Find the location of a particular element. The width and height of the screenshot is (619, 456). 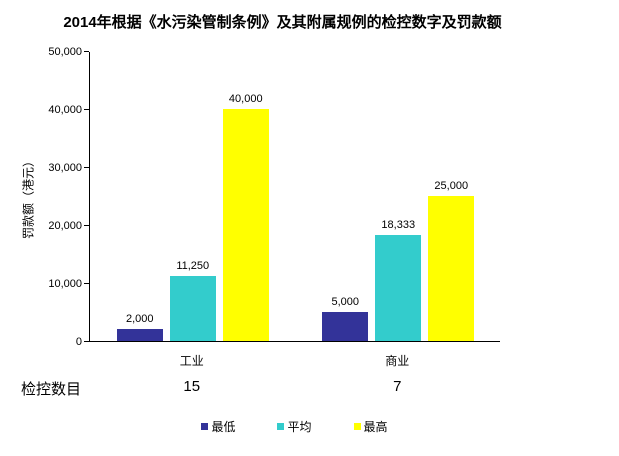

legend-item-平均: 平均 is located at coordinates (294, 426).